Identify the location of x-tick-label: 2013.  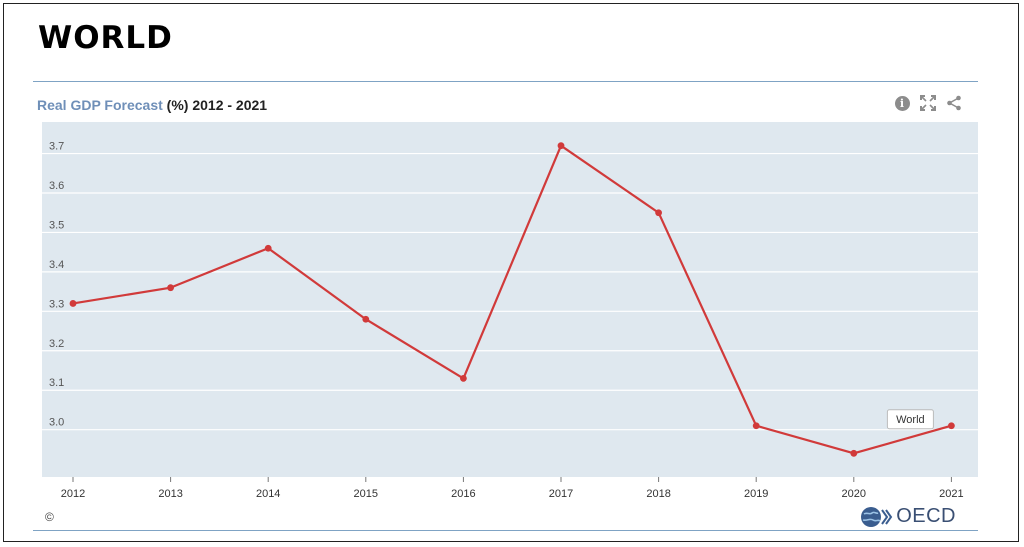
(170, 494).